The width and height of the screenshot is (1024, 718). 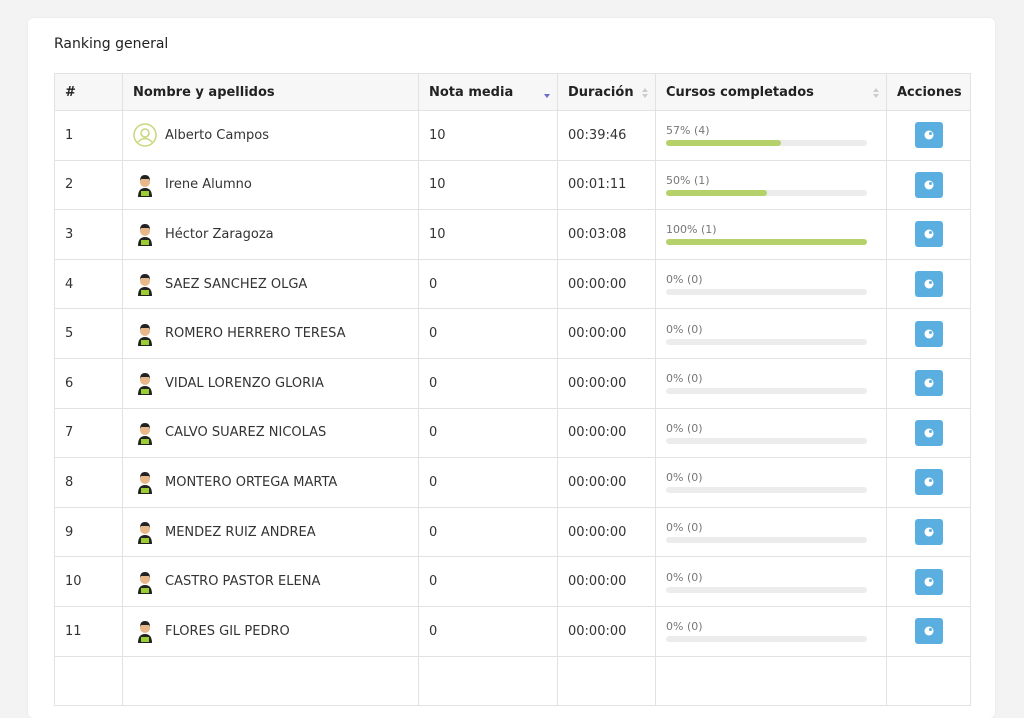 I want to click on rank-cell: 10, so click(x=88, y=581).